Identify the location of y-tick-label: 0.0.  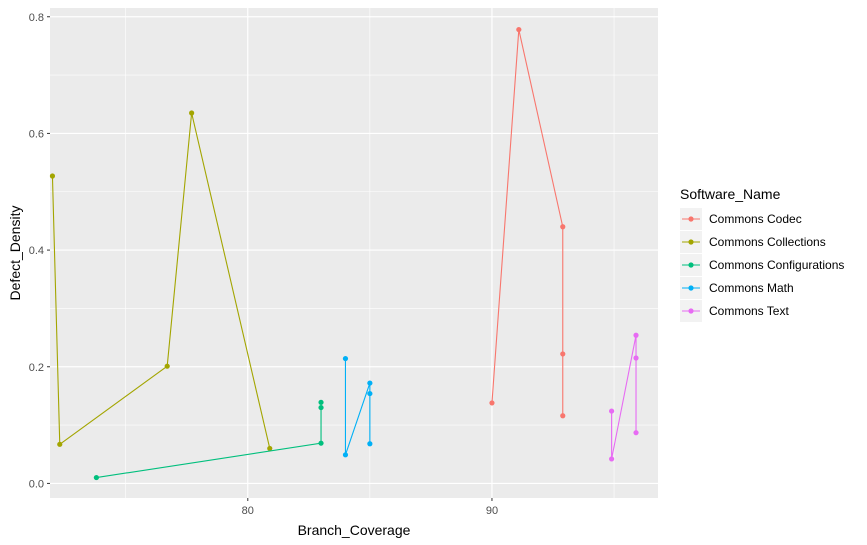
(36, 484).